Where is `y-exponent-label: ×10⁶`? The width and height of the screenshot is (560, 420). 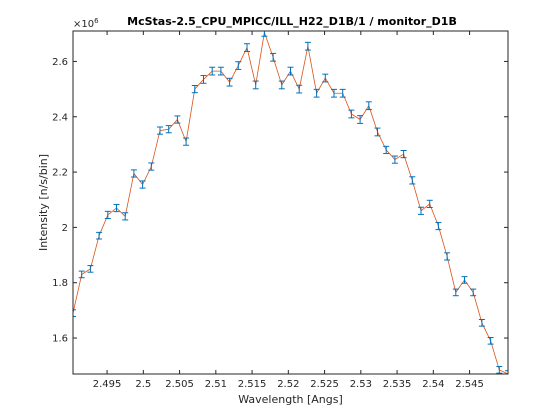
y-exponent-label: ×10⁶ is located at coordinates (86, 23).